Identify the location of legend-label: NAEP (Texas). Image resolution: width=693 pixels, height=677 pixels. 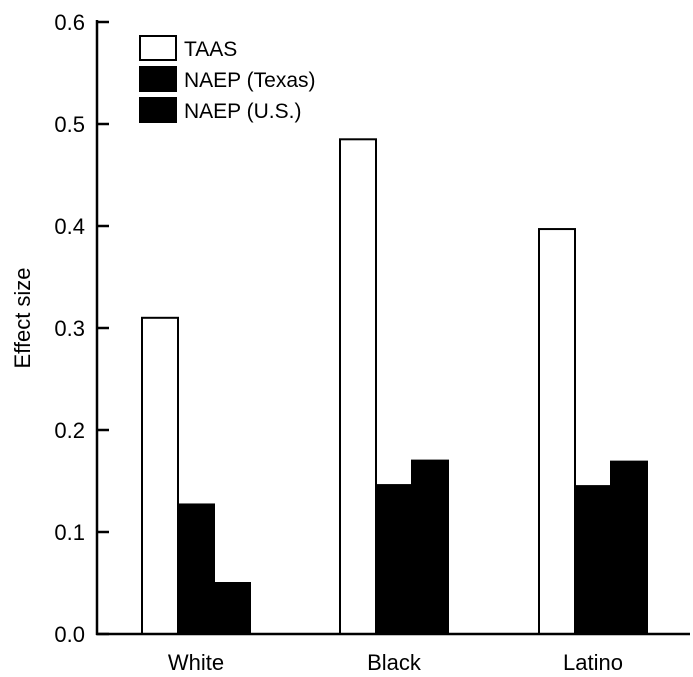
(250, 80).